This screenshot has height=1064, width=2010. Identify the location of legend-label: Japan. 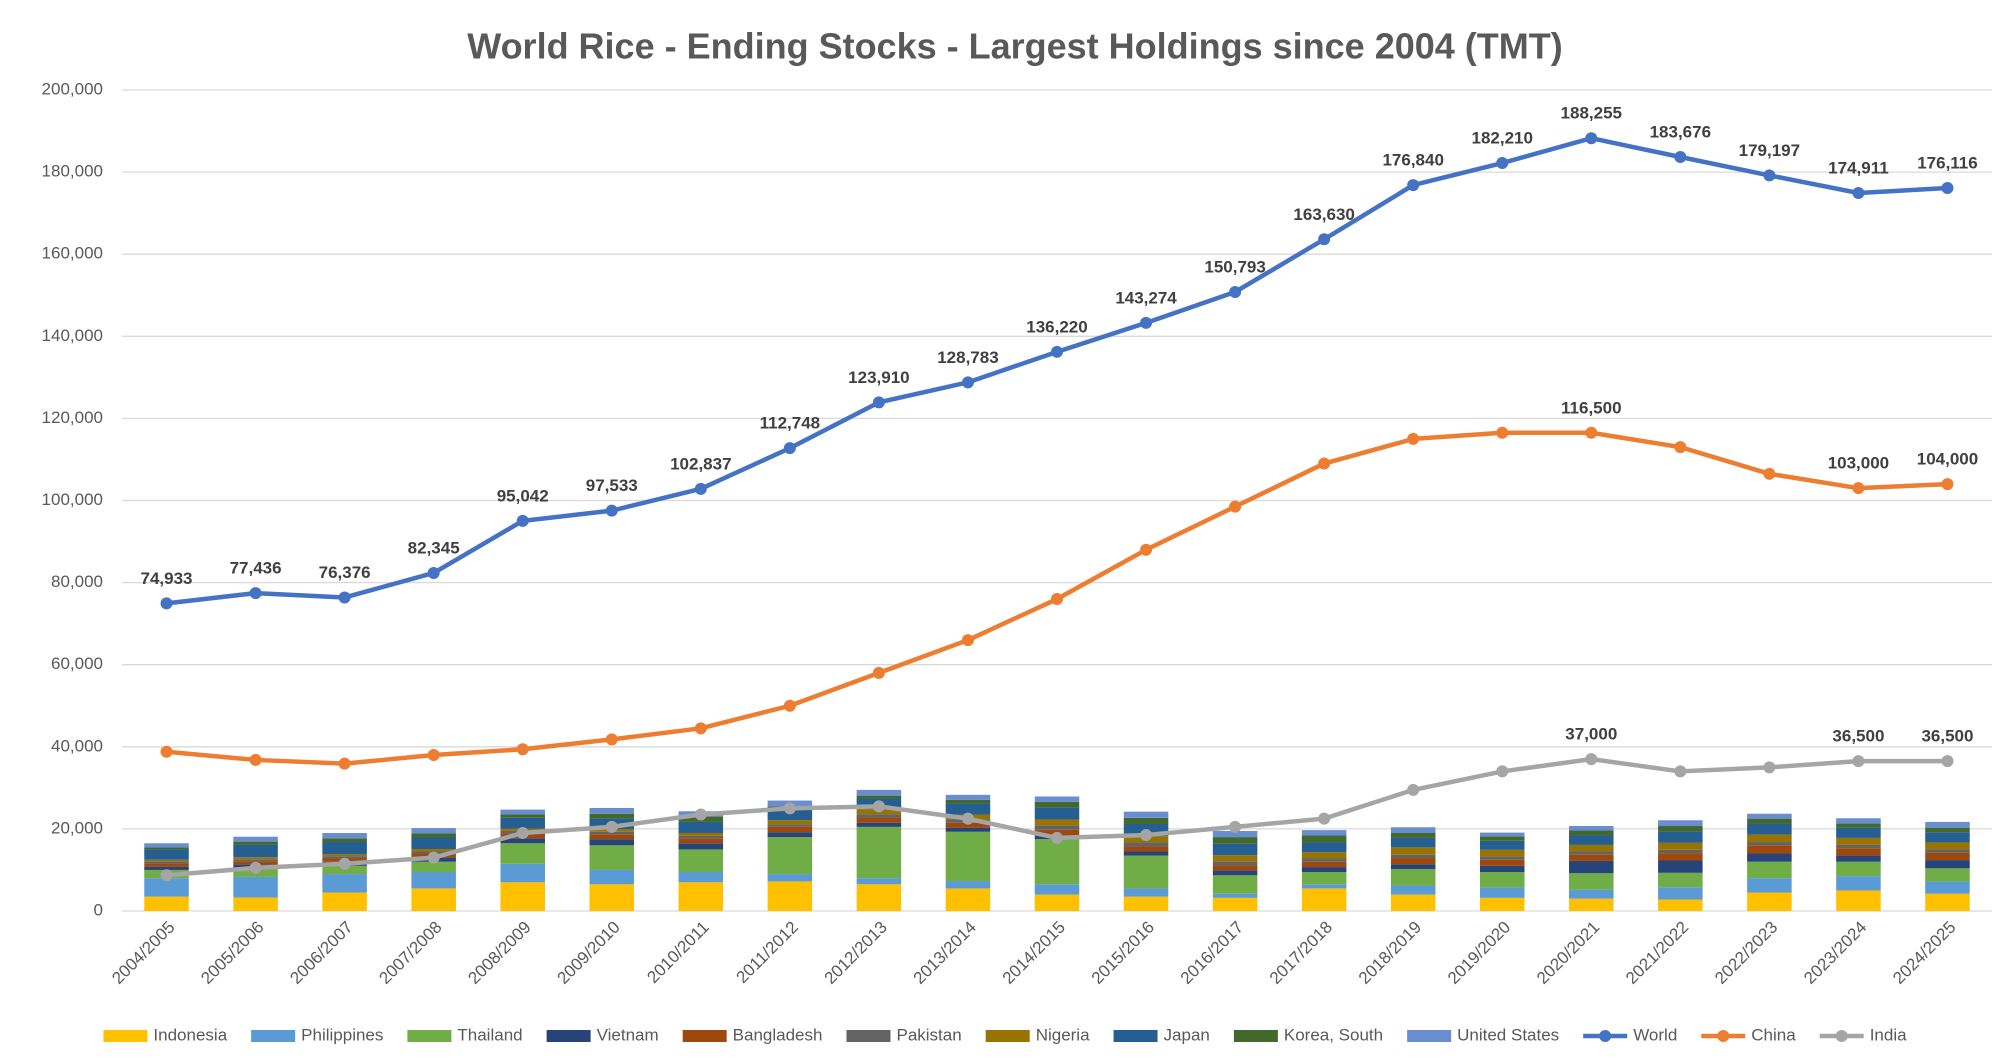
(1187, 1034).